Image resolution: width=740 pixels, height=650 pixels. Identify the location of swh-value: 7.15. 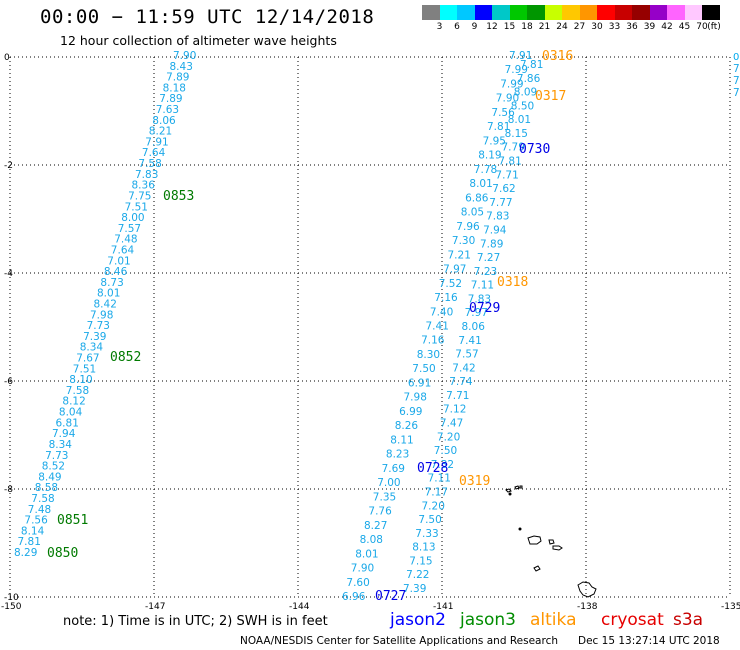
(420, 561).